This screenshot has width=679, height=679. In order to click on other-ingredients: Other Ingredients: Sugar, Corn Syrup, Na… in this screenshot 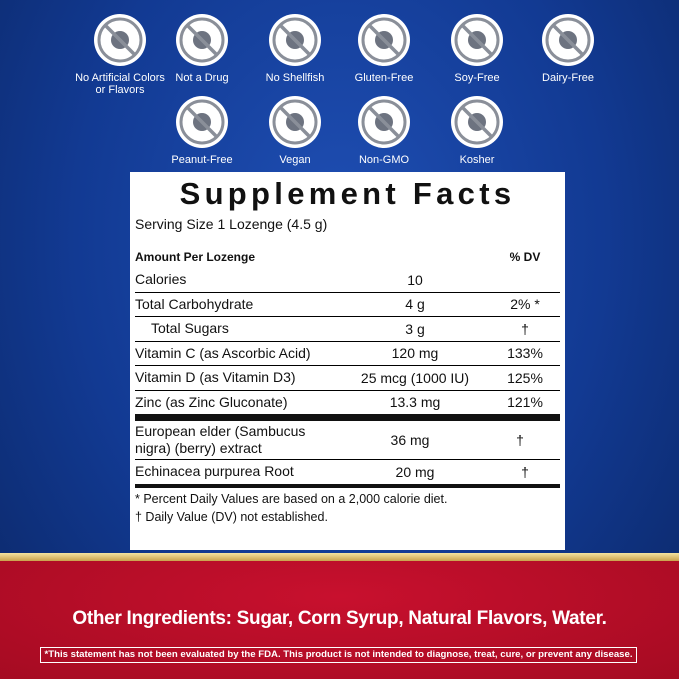, I will do `click(339, 618)`.